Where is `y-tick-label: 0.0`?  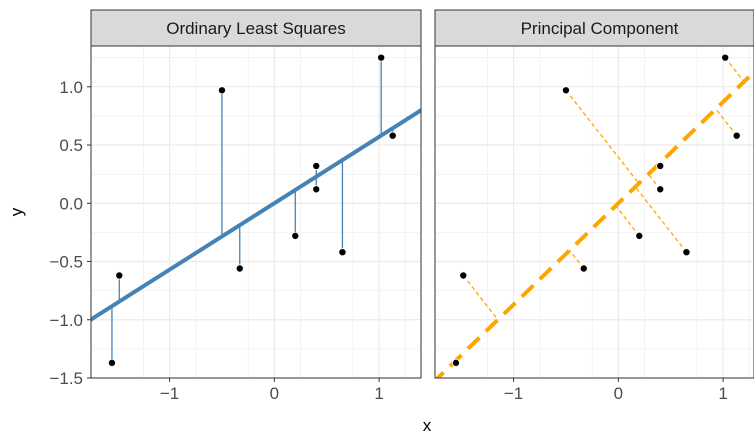 y-tick-label: 0.0 is located at coordinates (71, 203).